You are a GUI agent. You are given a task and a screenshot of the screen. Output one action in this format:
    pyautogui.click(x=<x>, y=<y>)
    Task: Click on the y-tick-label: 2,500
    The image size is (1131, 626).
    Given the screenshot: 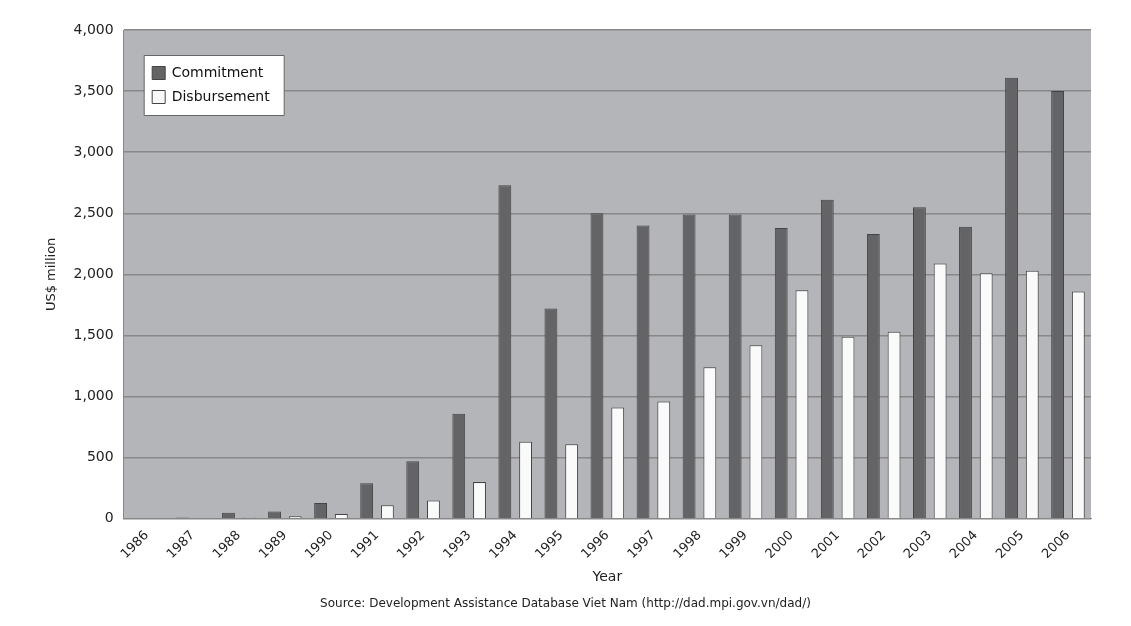 What is the action you would take?
    pyautogui.click(x=93, y=211)
    